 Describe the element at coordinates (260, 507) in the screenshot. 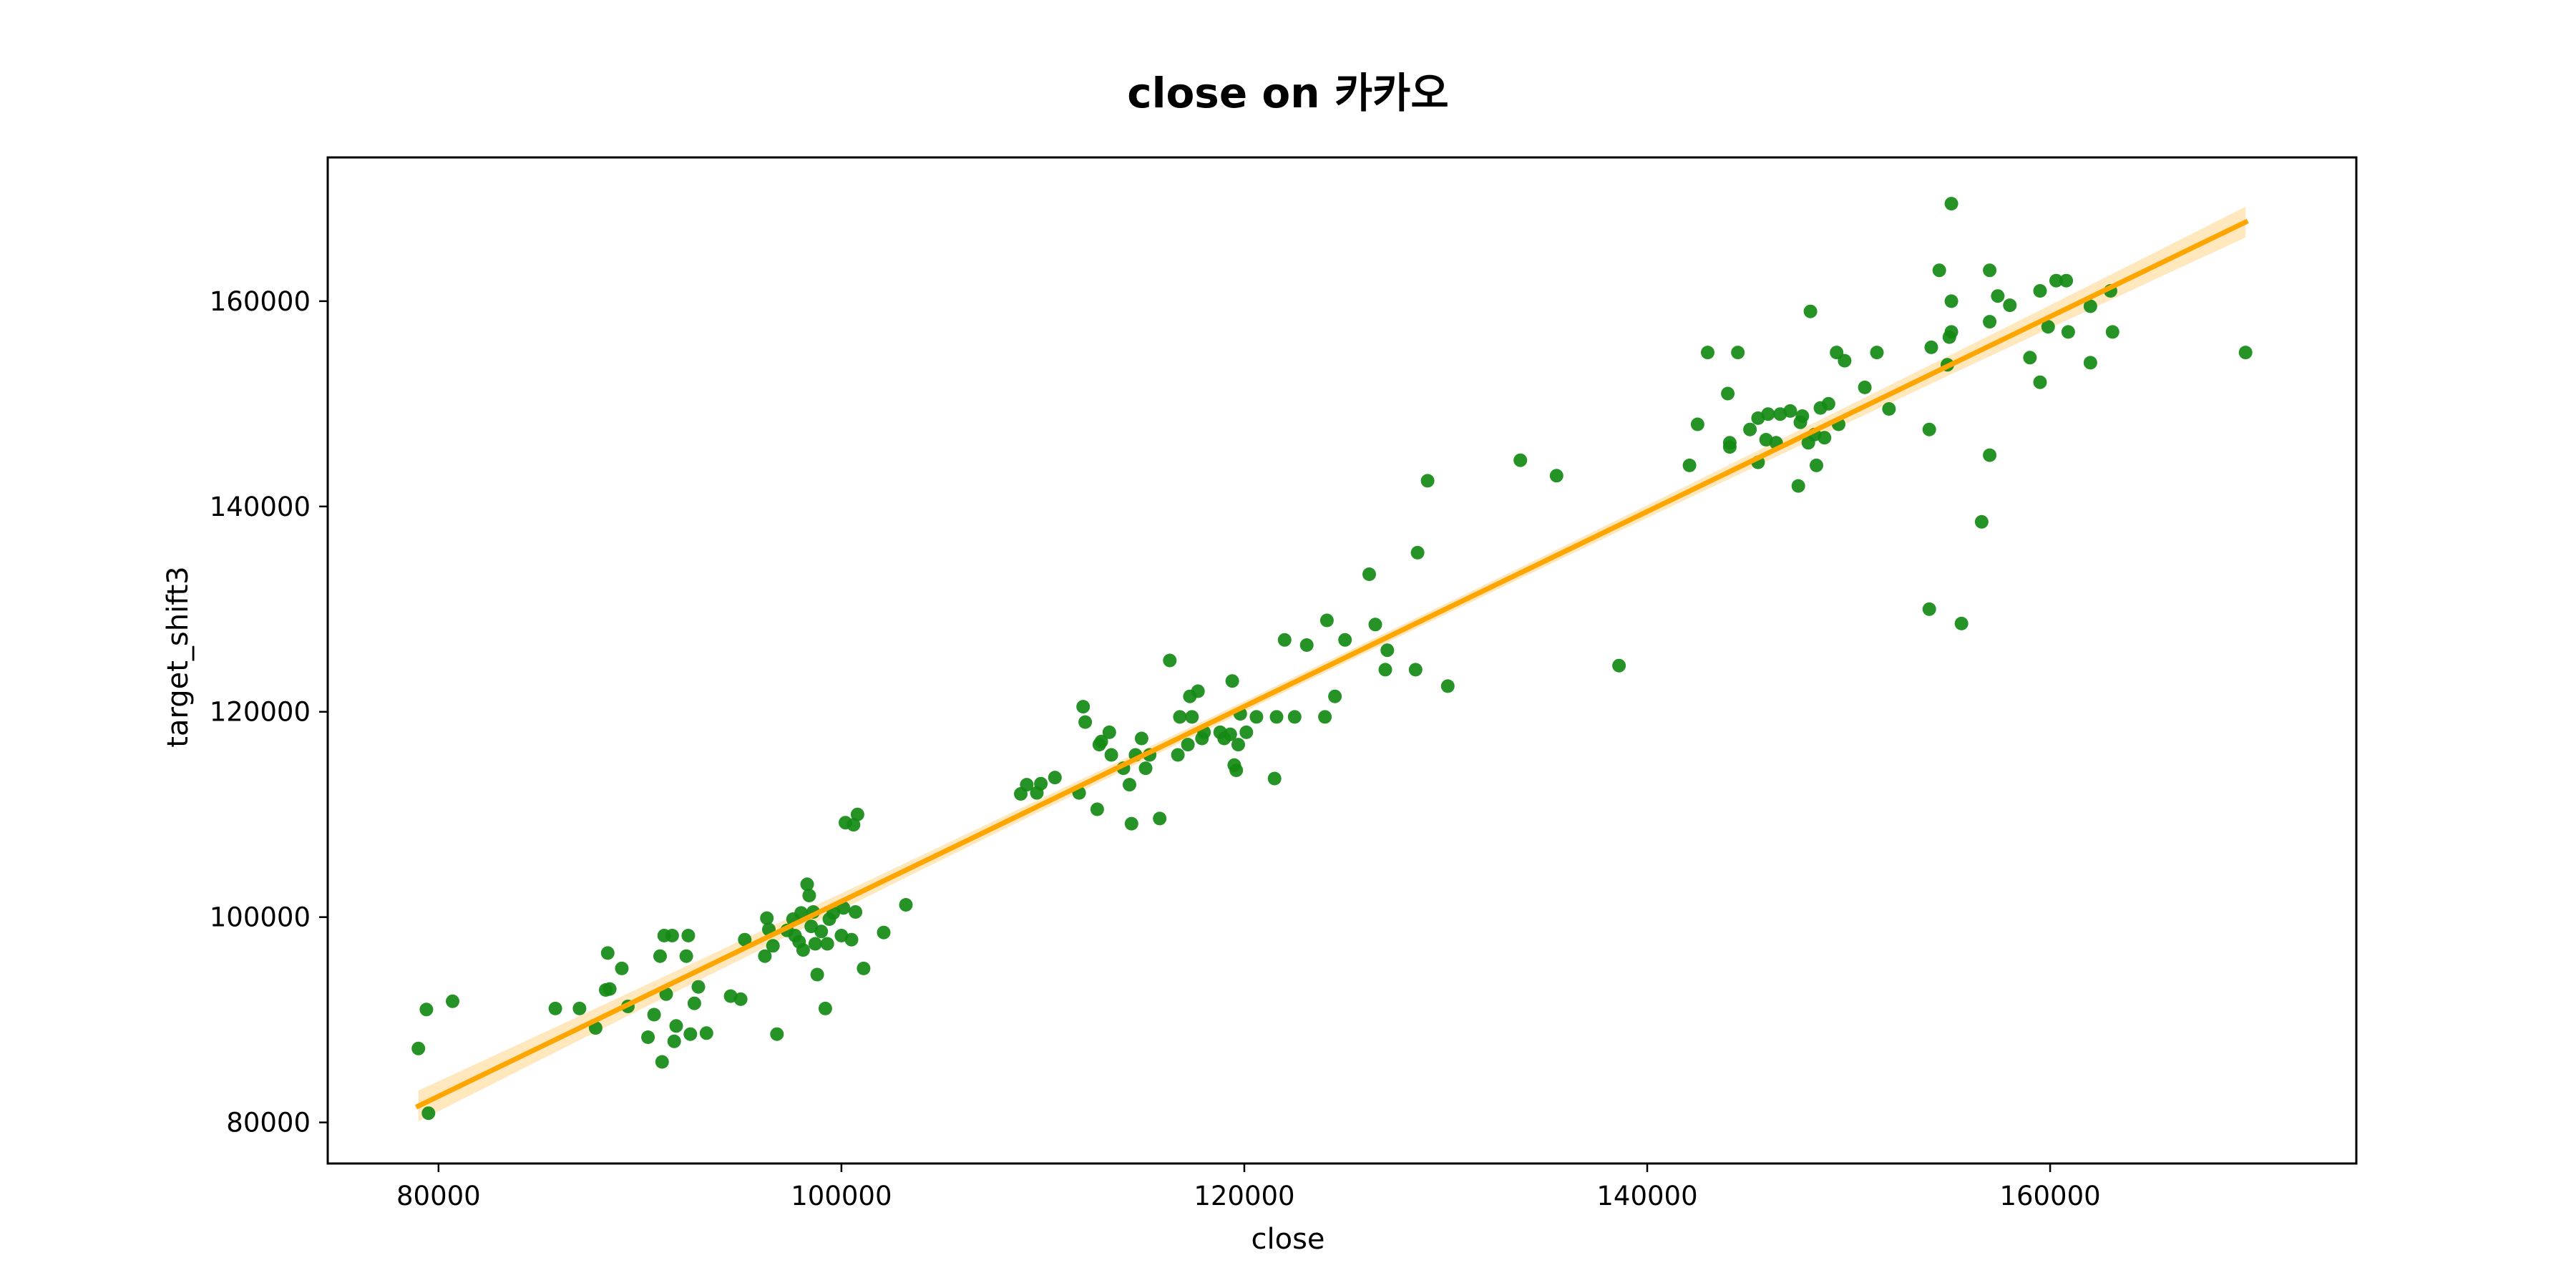

I see `y-tick-label: 140000` at that location.